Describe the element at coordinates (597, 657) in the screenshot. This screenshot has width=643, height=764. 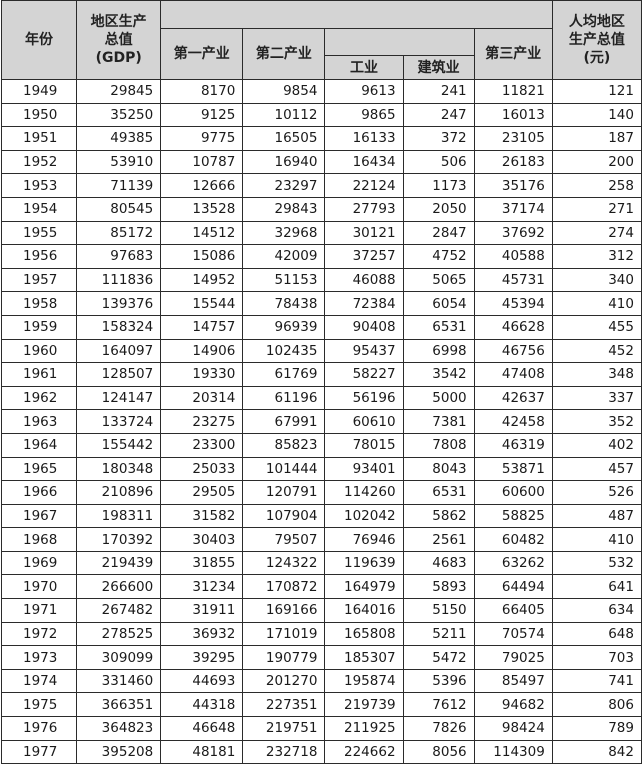
I see `cell-per-capita: 703` at that location.